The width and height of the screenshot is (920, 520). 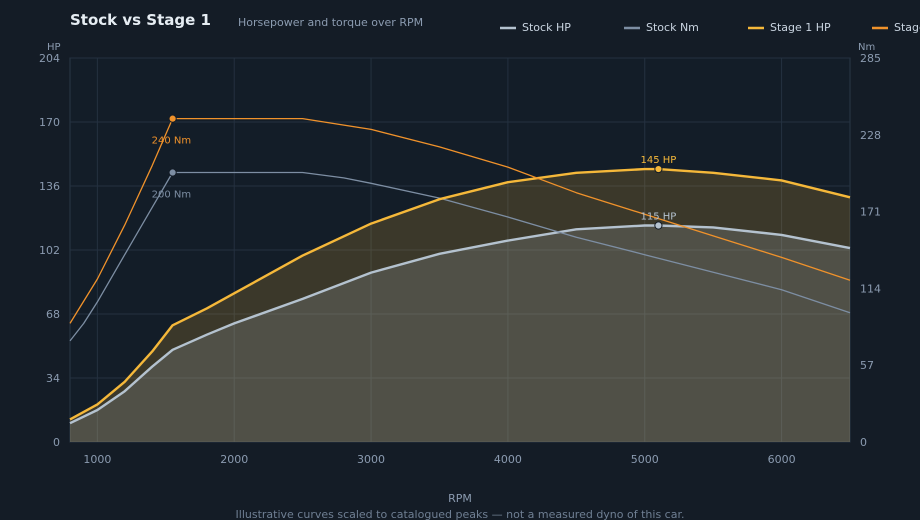 I want to click on y-right-tick-label: 57, so click(x=867, y=365).